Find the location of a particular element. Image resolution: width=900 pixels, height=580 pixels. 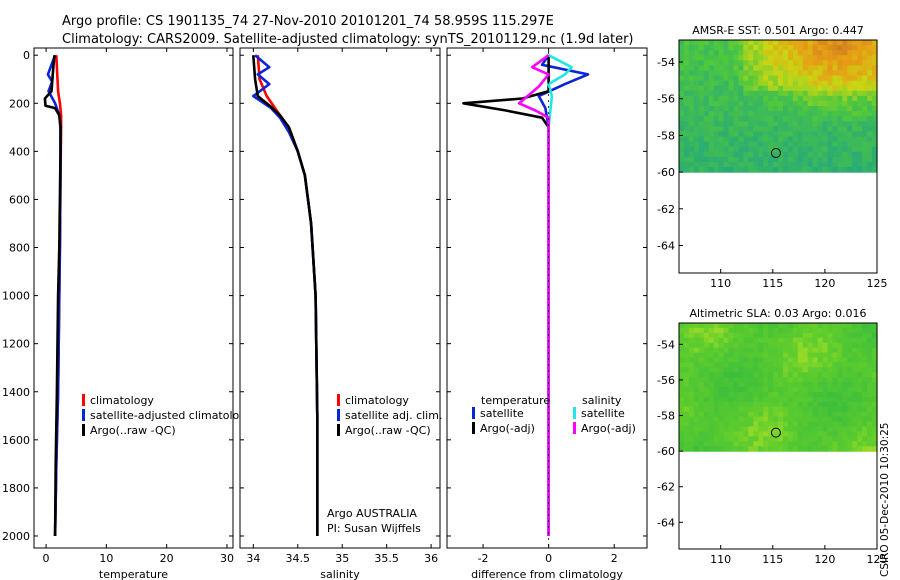

sst-map-ytick-label: -62 is located at coordinates (666, 209).